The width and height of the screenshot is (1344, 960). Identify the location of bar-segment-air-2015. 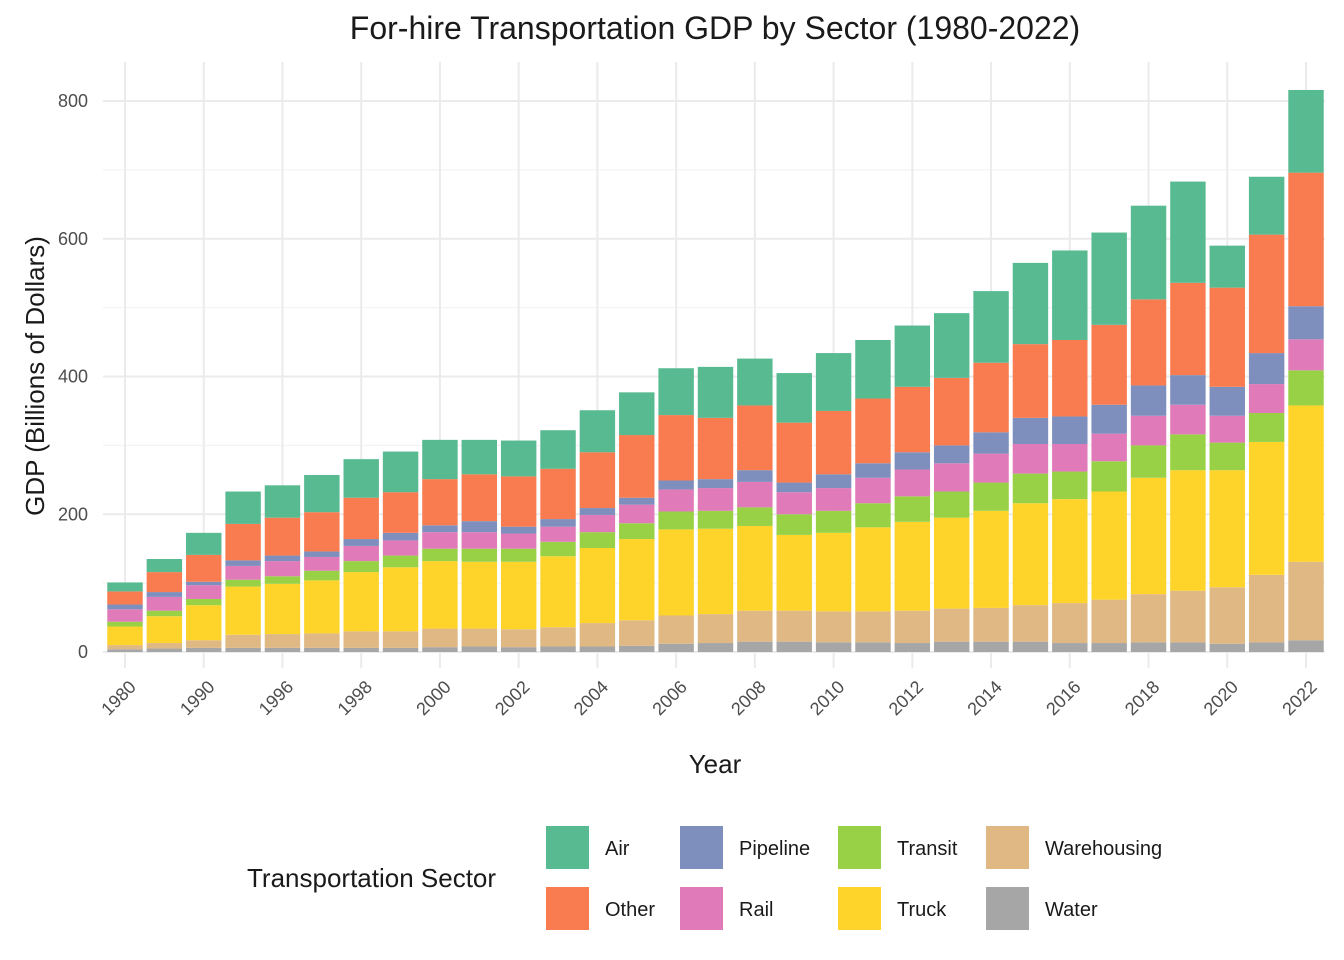
(1030, 303).